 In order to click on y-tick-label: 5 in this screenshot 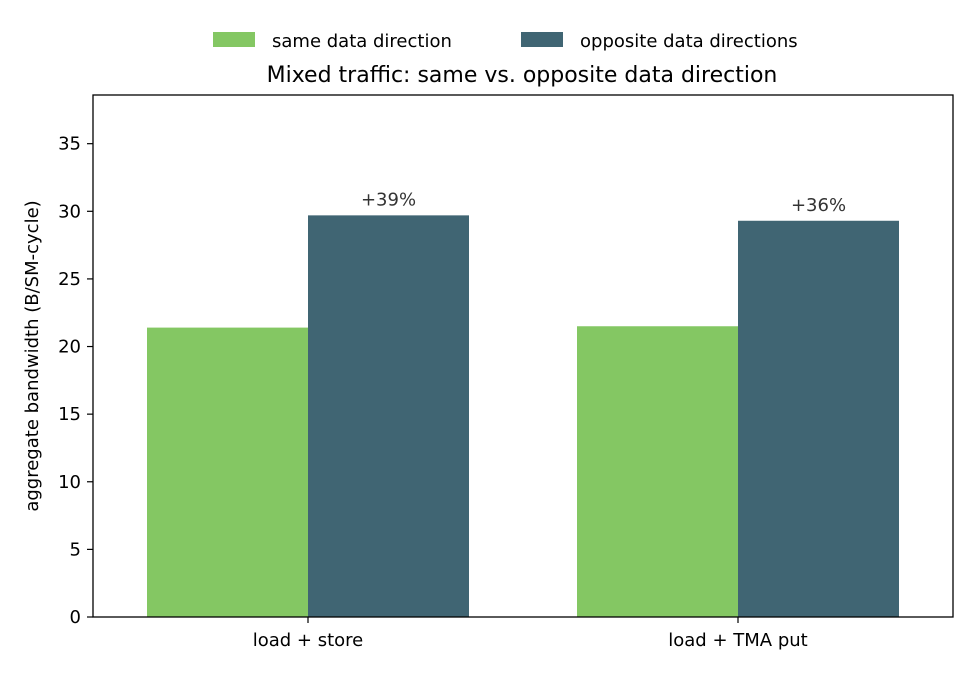, I will do `click(75, 549)`.